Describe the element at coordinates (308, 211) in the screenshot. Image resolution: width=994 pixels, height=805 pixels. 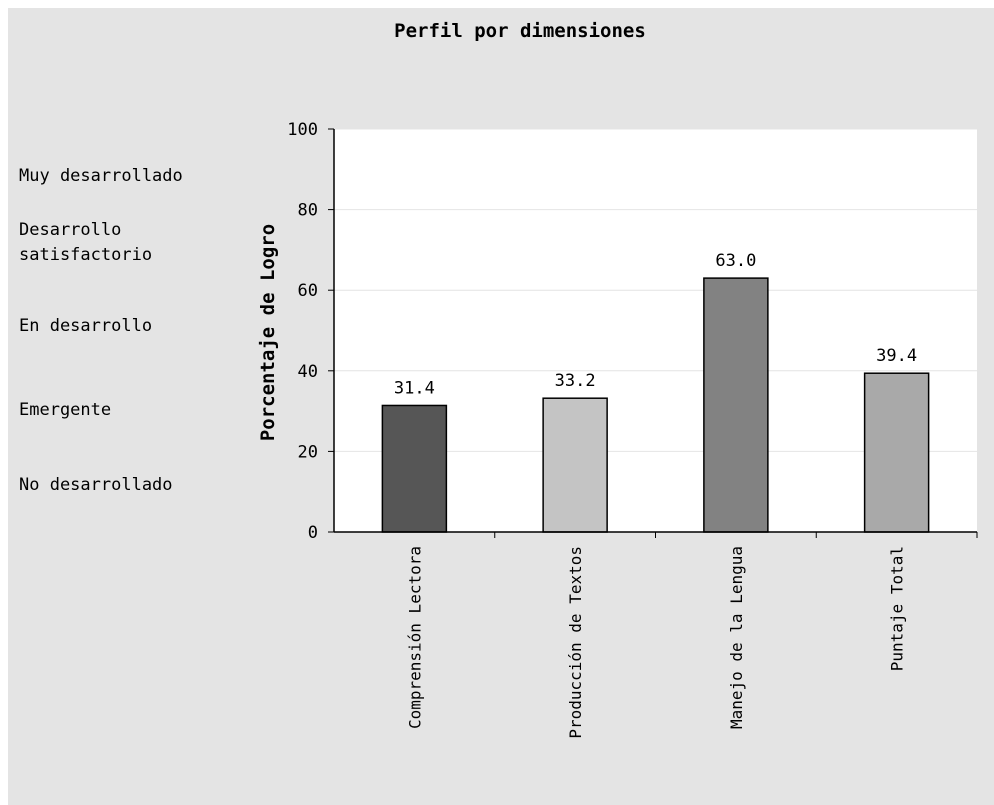
I see `y-tick-label: 80` at that location.